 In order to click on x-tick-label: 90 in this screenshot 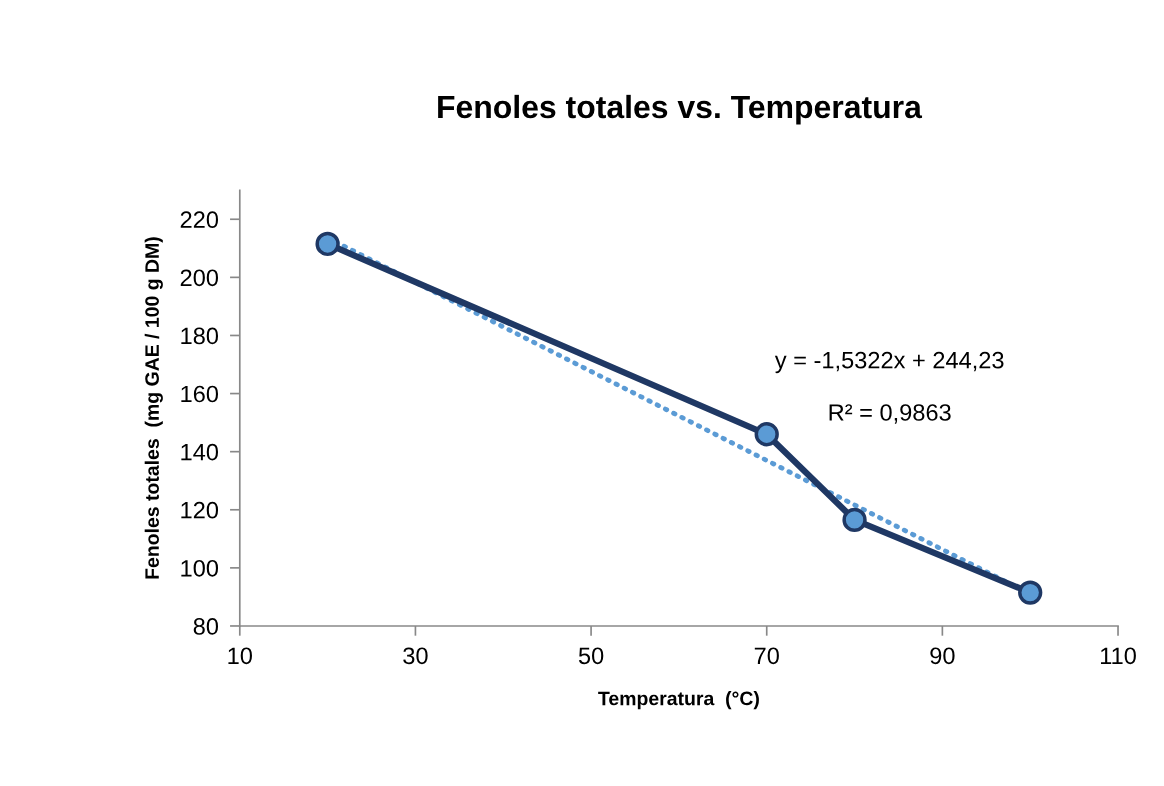, I will do `click(942, 656)`.